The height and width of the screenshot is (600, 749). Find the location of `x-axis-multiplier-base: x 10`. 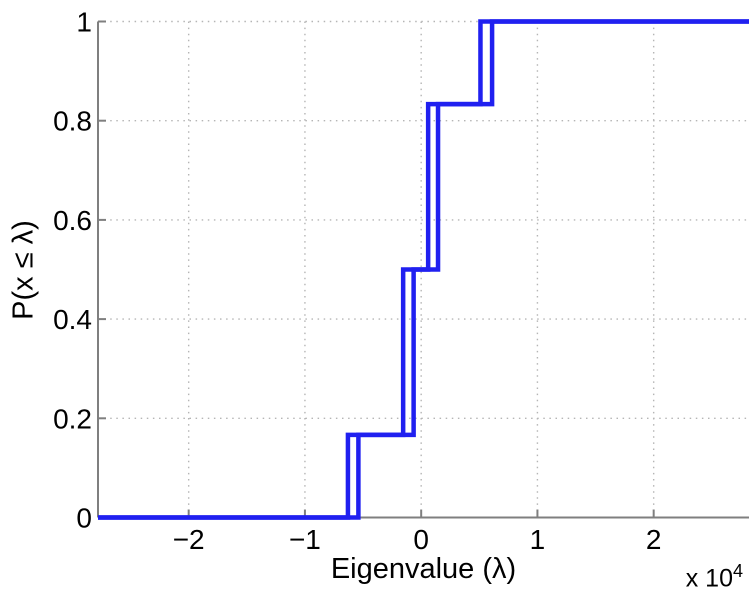

x-axis-multiplier-base: x 10 is located at coordinates (709, 578).